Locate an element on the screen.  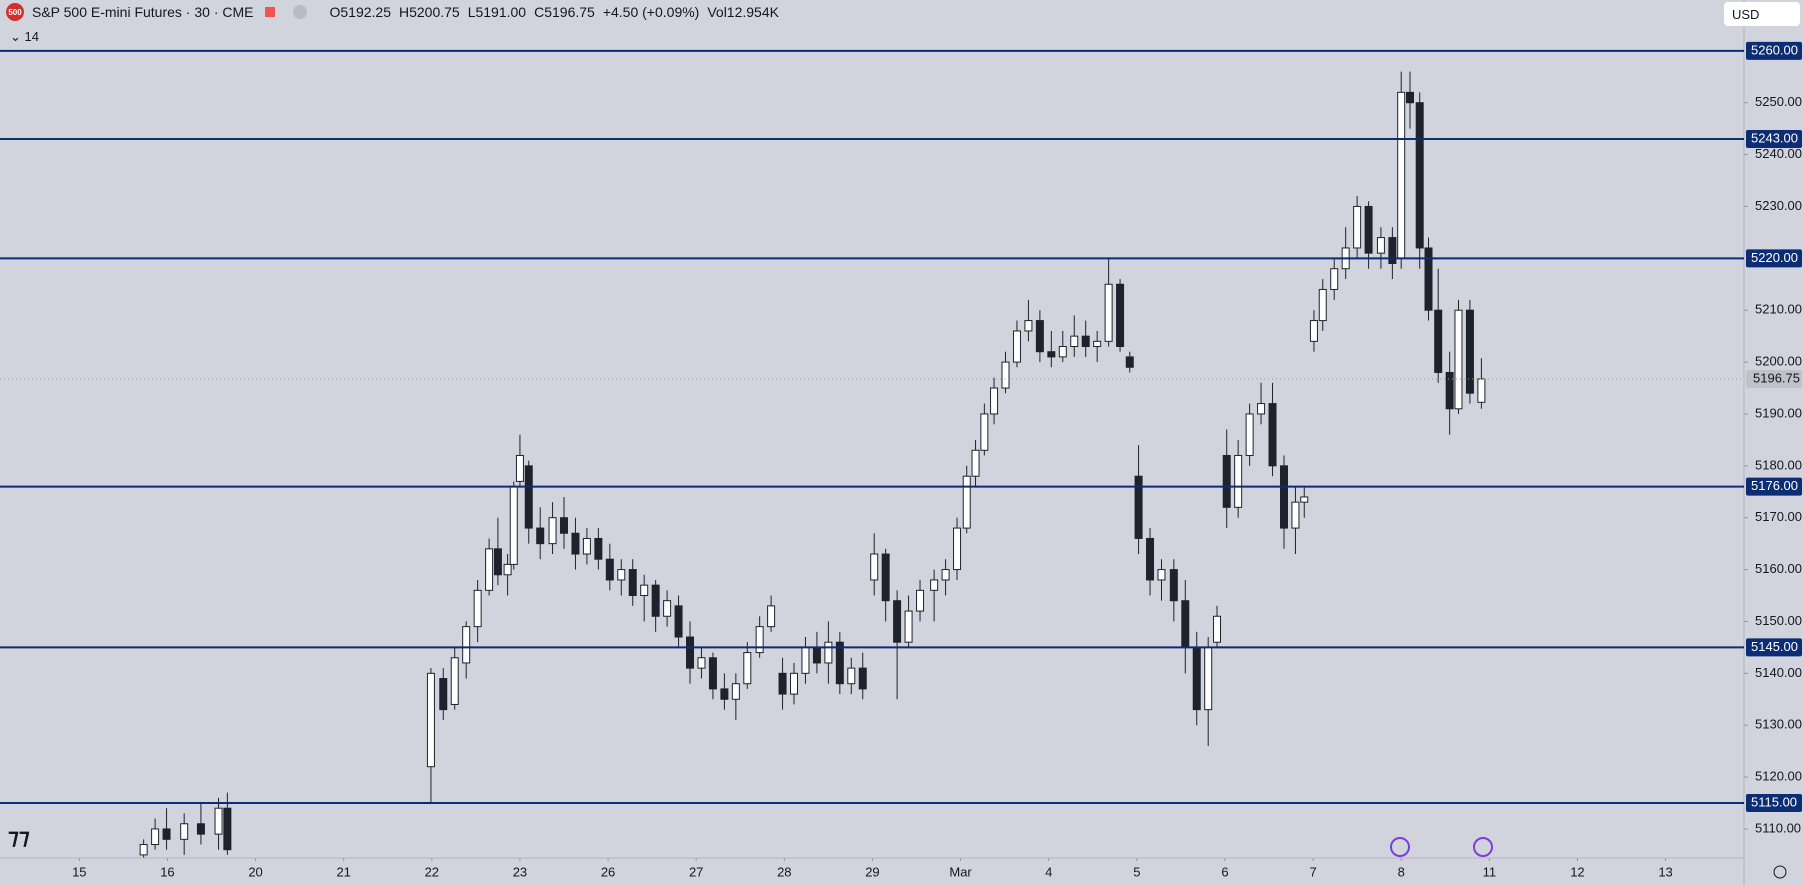
x-tick-label: 7 is located at coordinates (1312, 871).